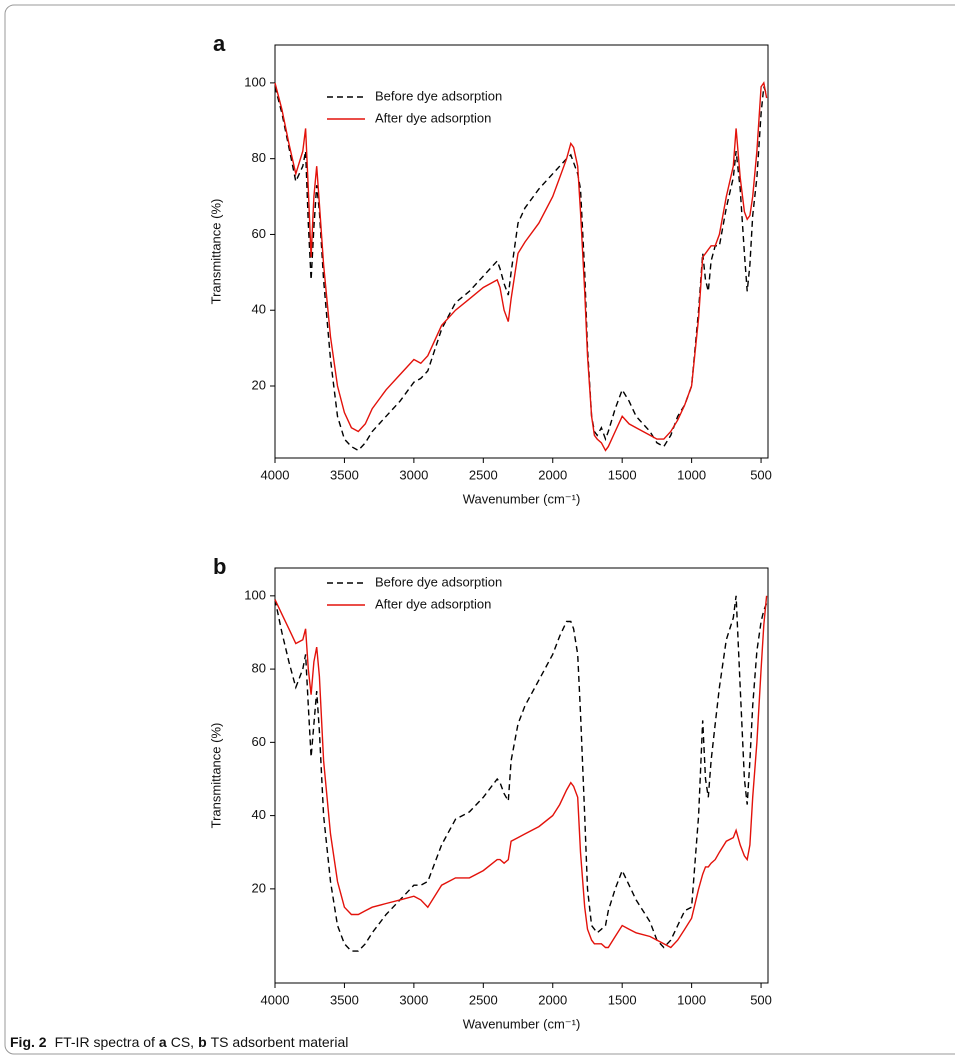 The height and width of the screenshot is (1059, 955). What do you see at coordinates (182, 1042) in the screenshot?
I see `caption-text: CS,` at bounding box center [182, 1042].